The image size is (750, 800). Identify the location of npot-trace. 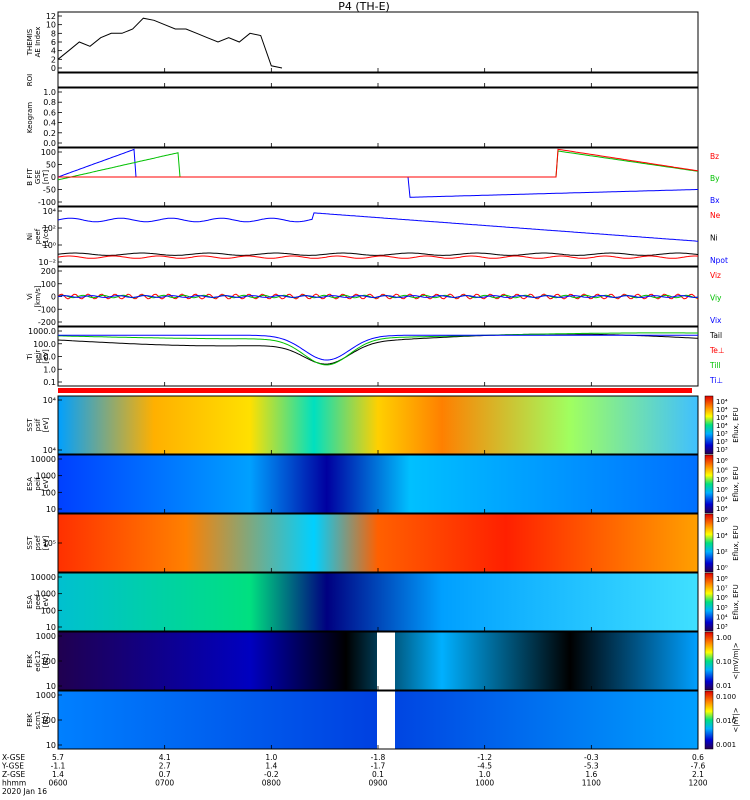
(378, 227).